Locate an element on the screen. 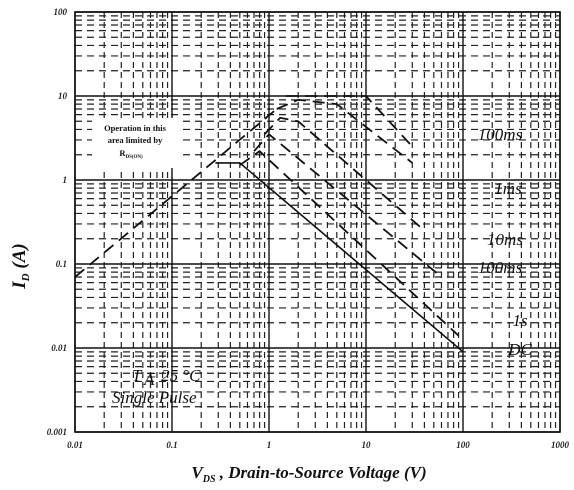  y-tick-label: 100 is located at coordinates (61, 12).